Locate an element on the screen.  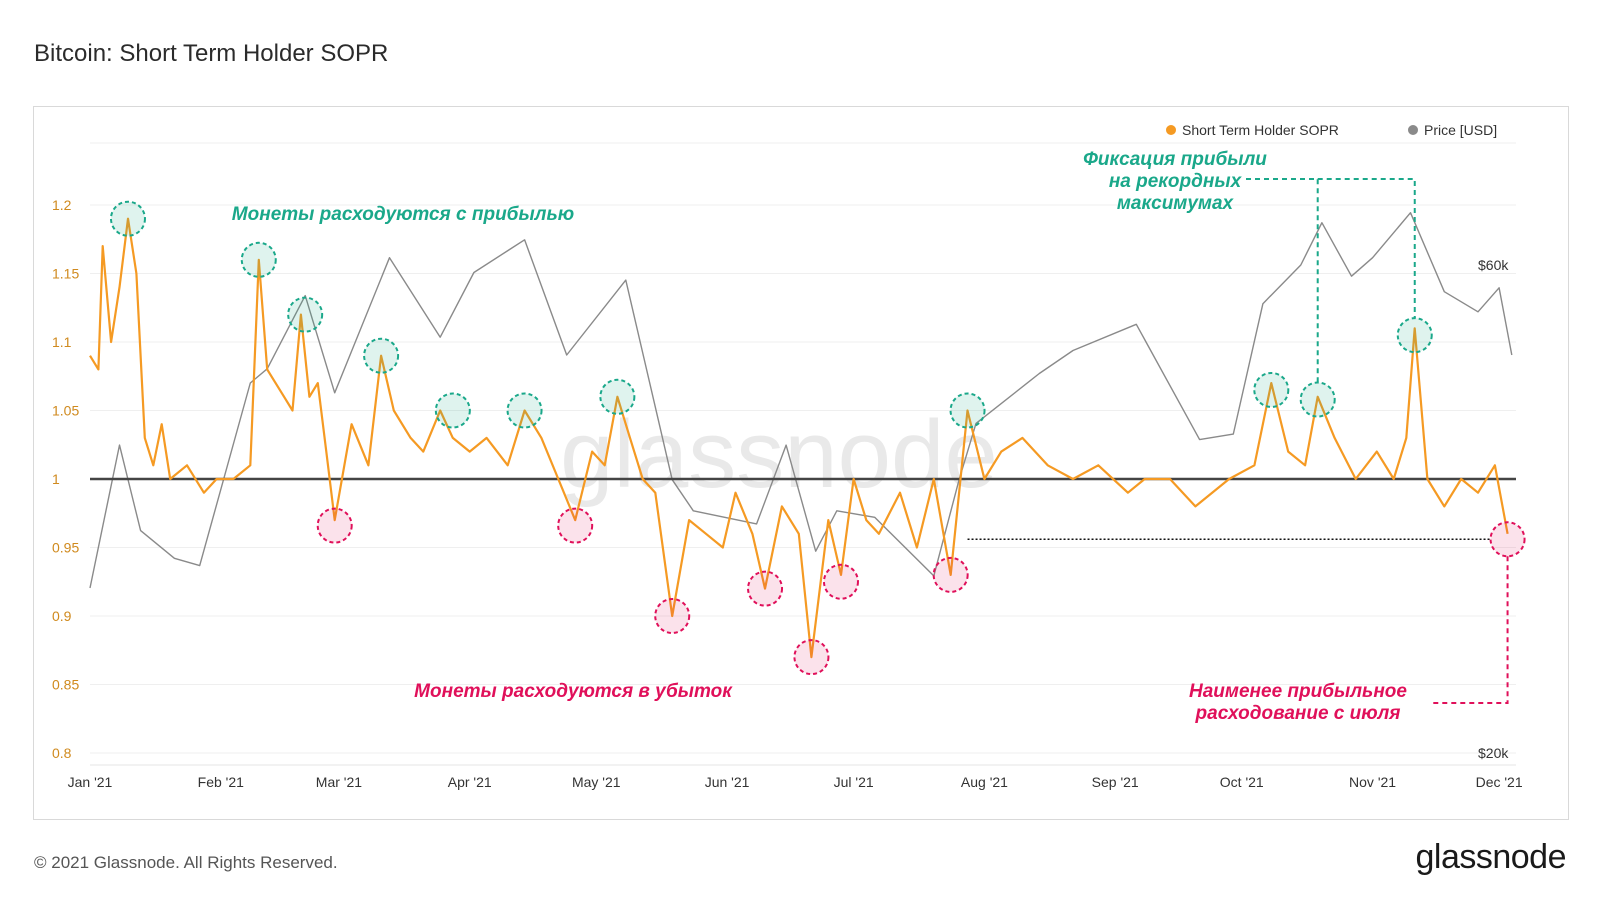
y-tick-label: 1.05 is located at coordinates (65, 411).